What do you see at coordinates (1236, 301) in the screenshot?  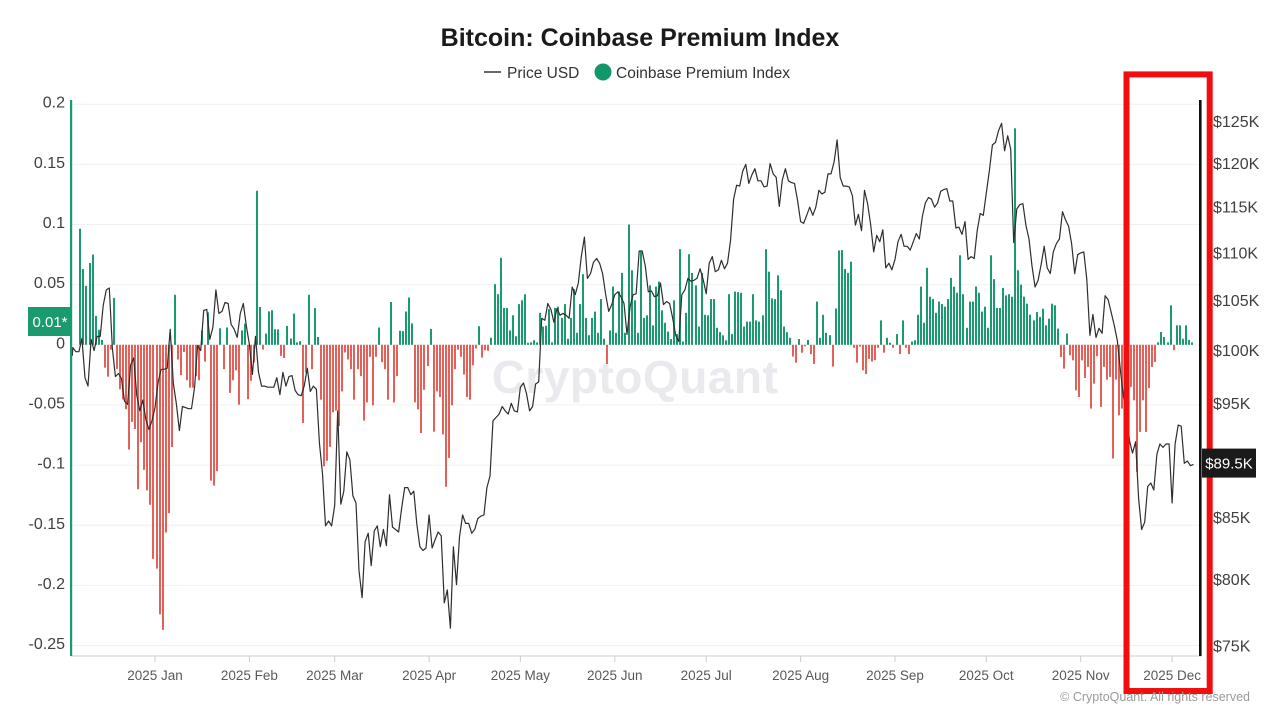 I see `svg-text: $105K` at bounding box center [1236, 301].